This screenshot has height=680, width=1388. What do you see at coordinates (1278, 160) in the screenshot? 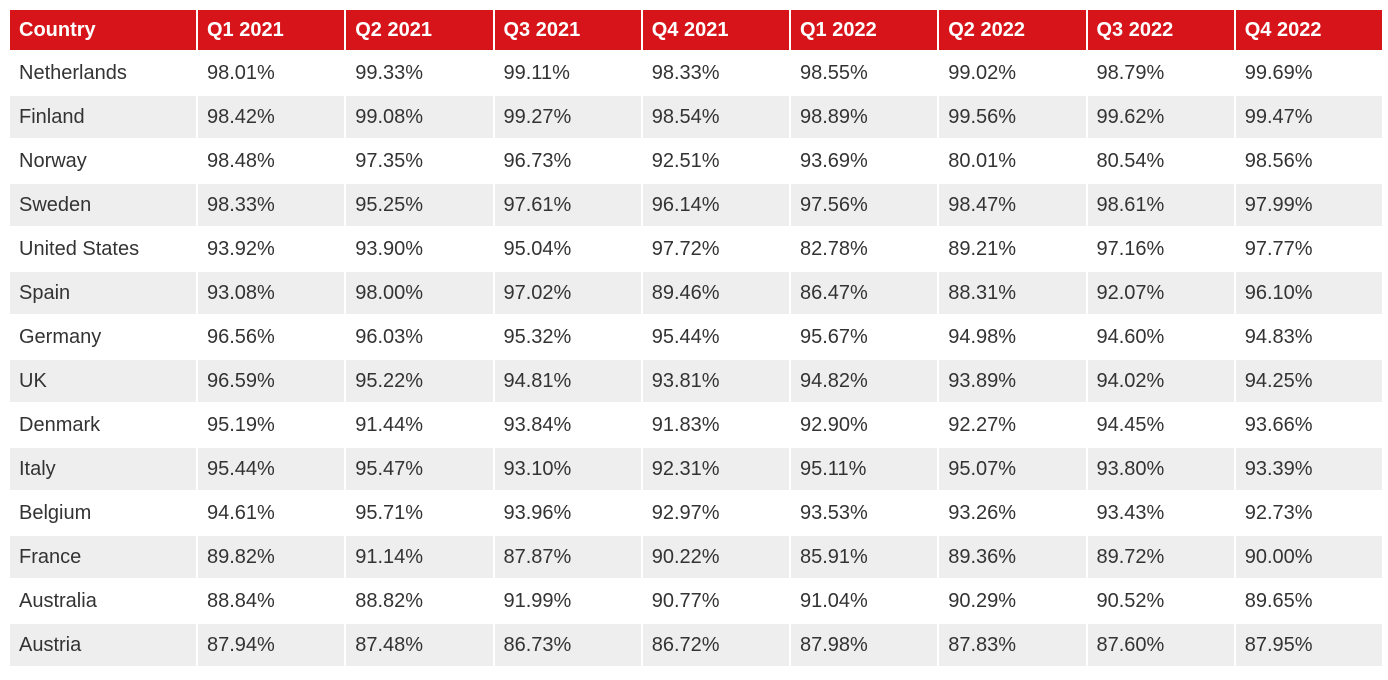
I see `value-cell: 98.56%` at bounding box center [1278, 160].